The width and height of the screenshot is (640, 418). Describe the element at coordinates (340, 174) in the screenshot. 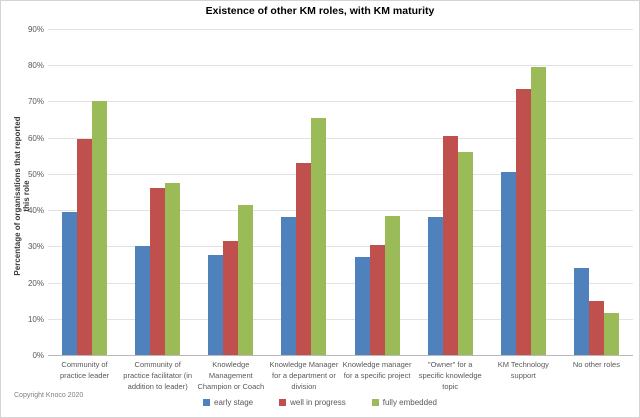

I see `gridline-50%` at that location.